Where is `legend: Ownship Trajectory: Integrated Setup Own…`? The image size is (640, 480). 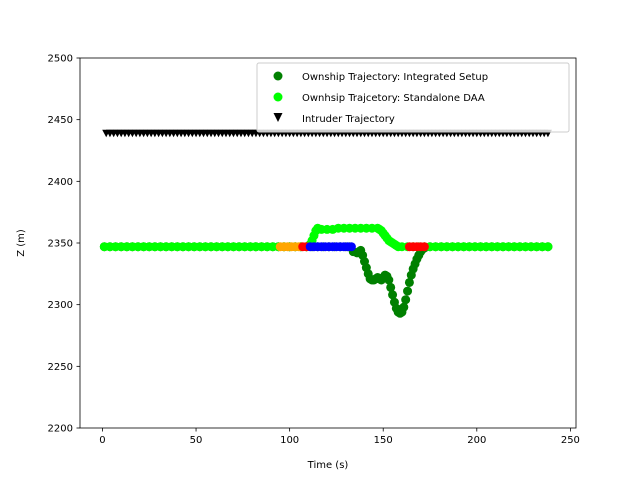 legend: Ownship Trajectory: Integrated Setup Own… is located at coordinates (413, 97).